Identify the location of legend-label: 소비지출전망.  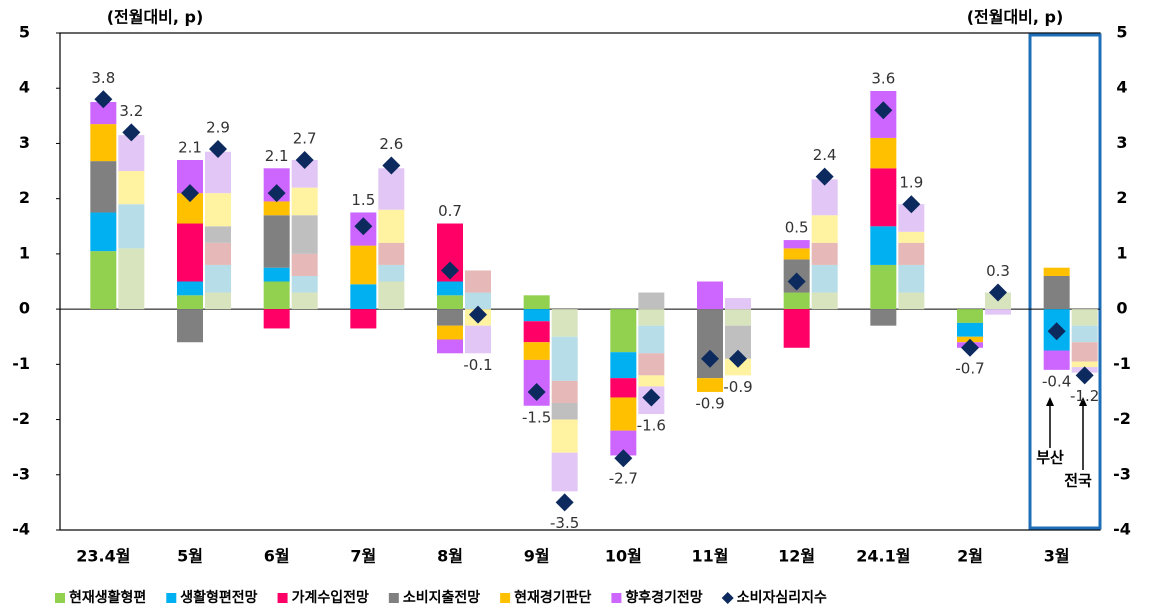
(441, 597).